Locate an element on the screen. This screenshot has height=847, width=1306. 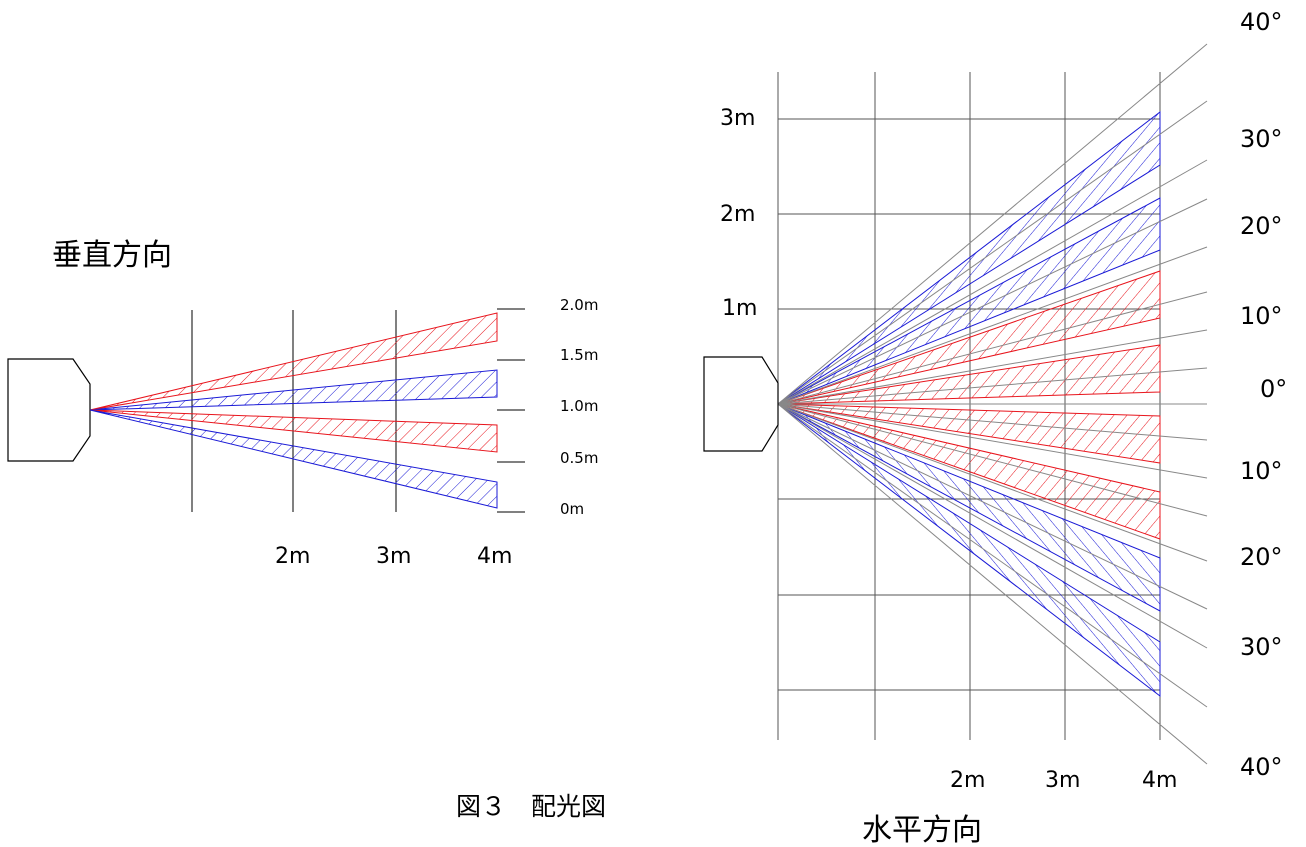
vertical-height-label: 0m is located at coordinates (572, 509).